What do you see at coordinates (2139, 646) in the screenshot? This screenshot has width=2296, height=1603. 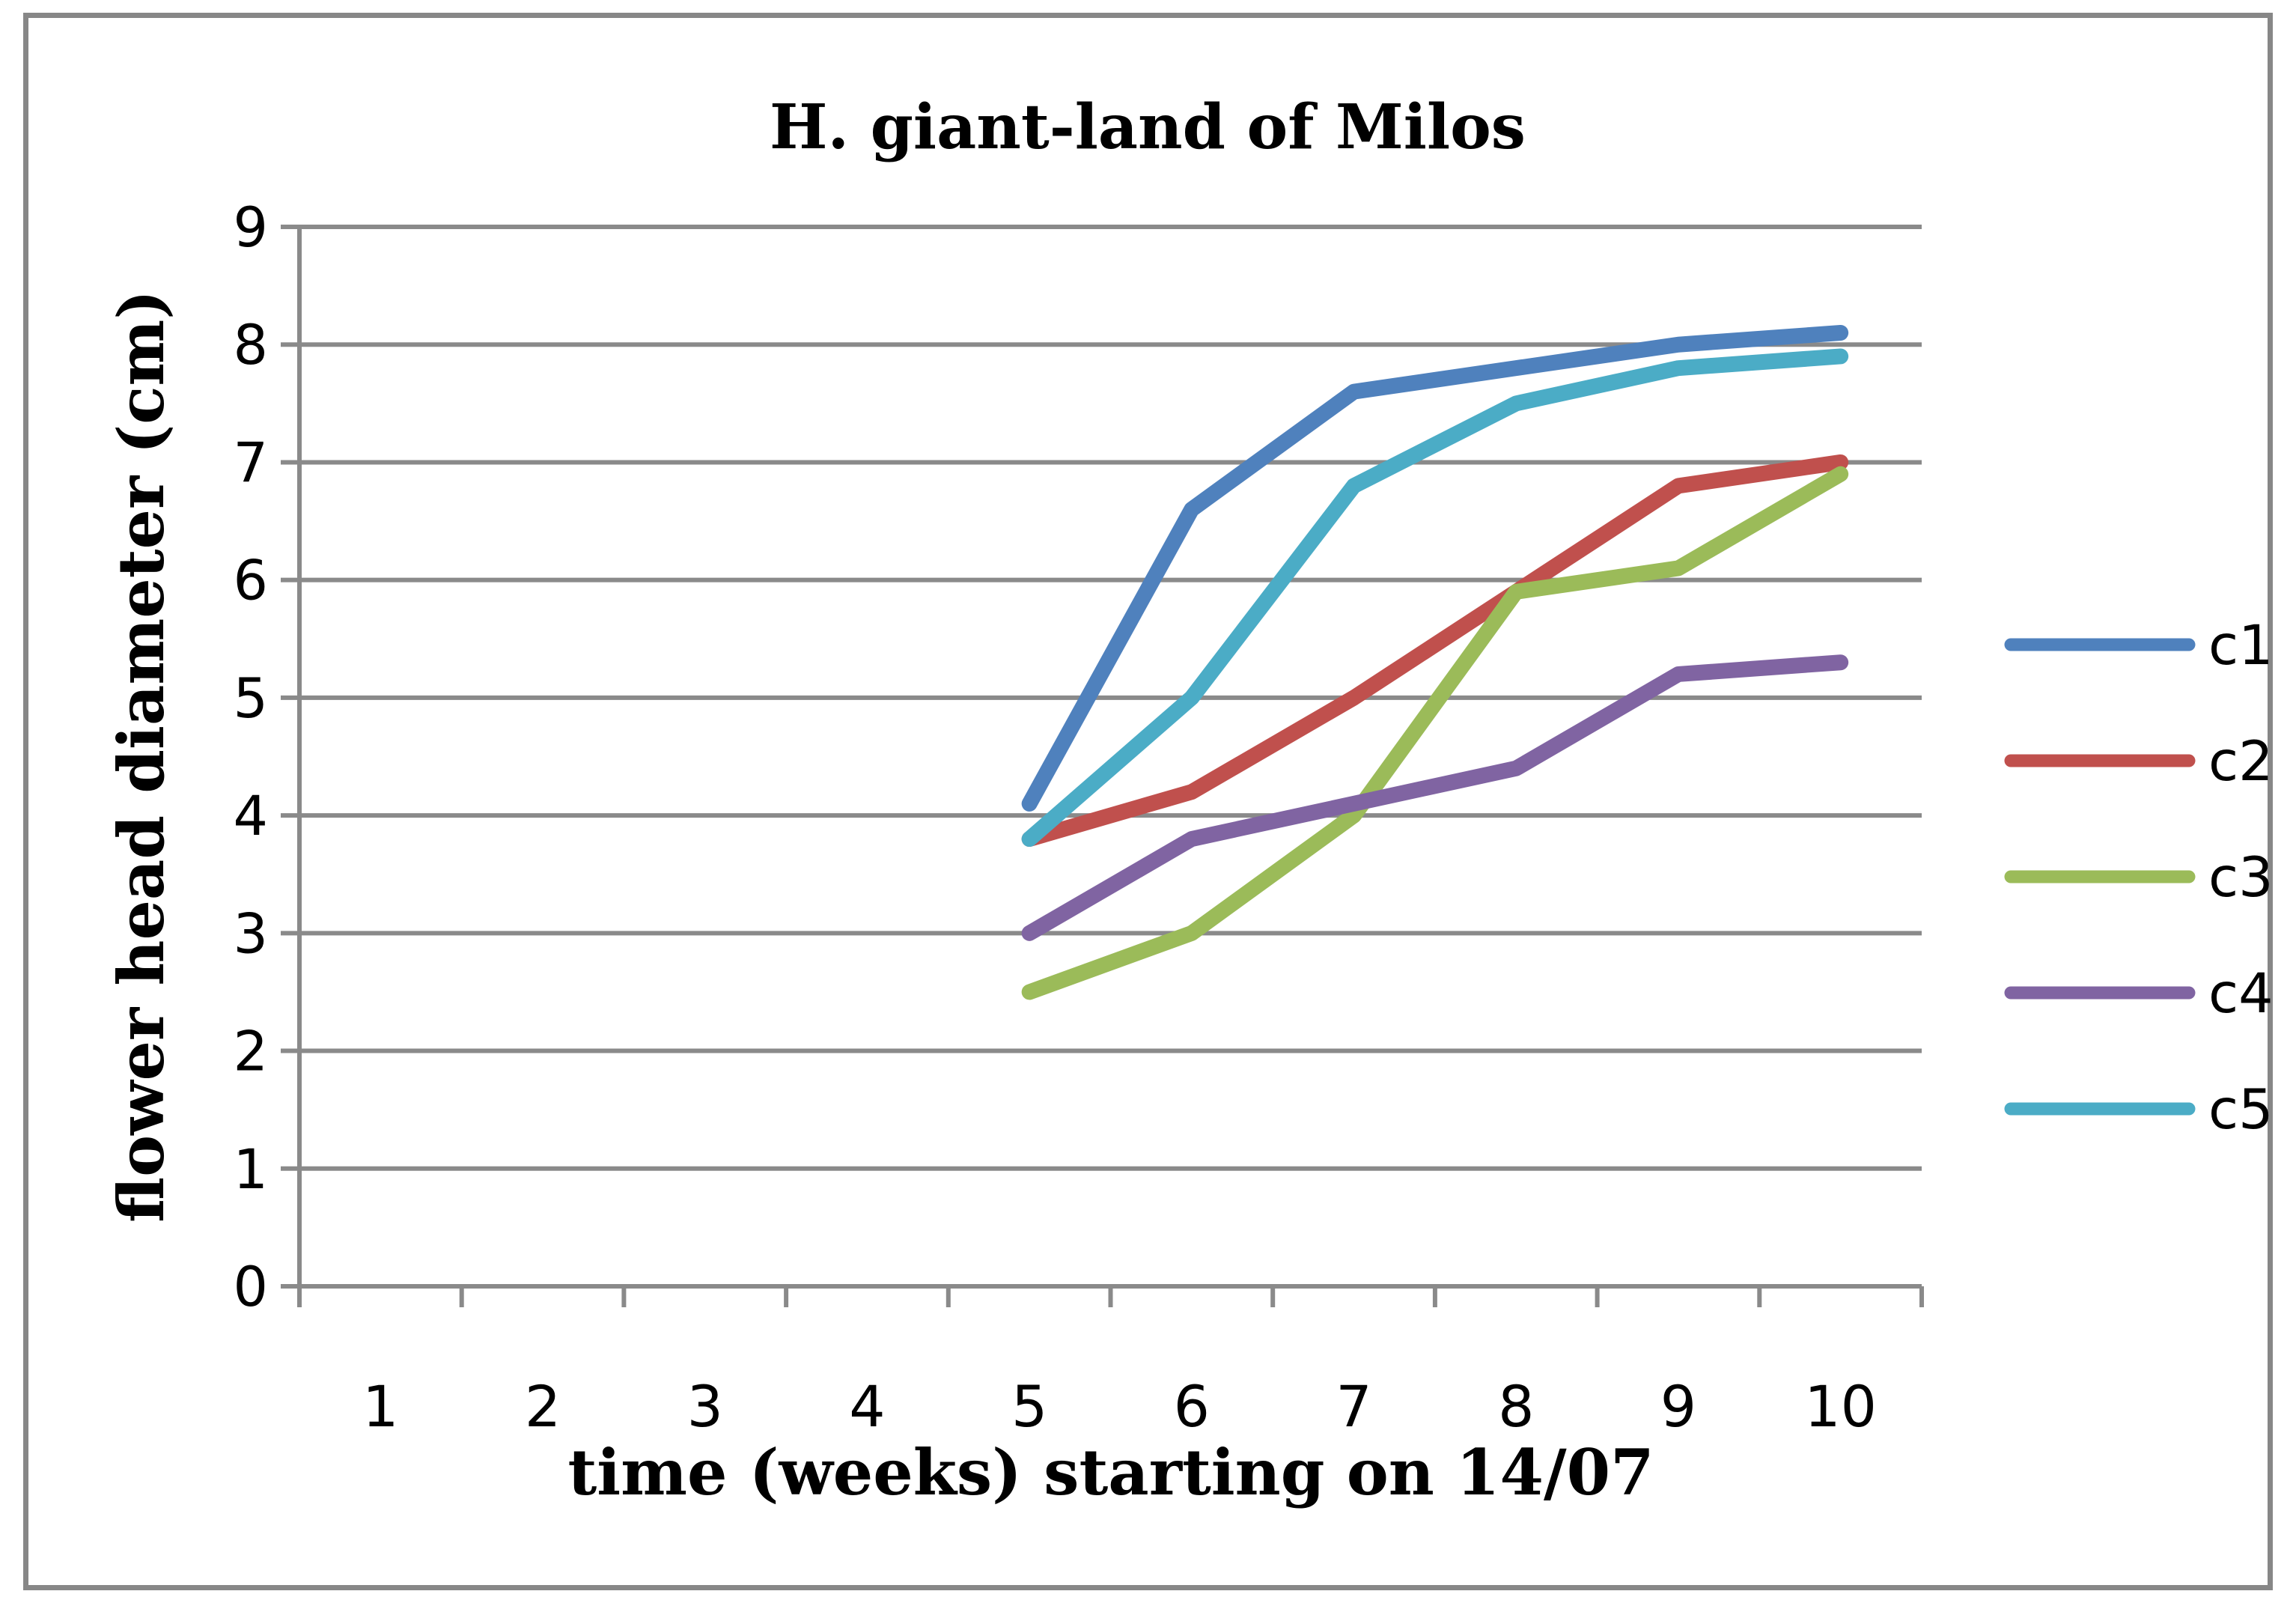 I see `legend-item-c1: c1` at bounding box center [2139, 646].